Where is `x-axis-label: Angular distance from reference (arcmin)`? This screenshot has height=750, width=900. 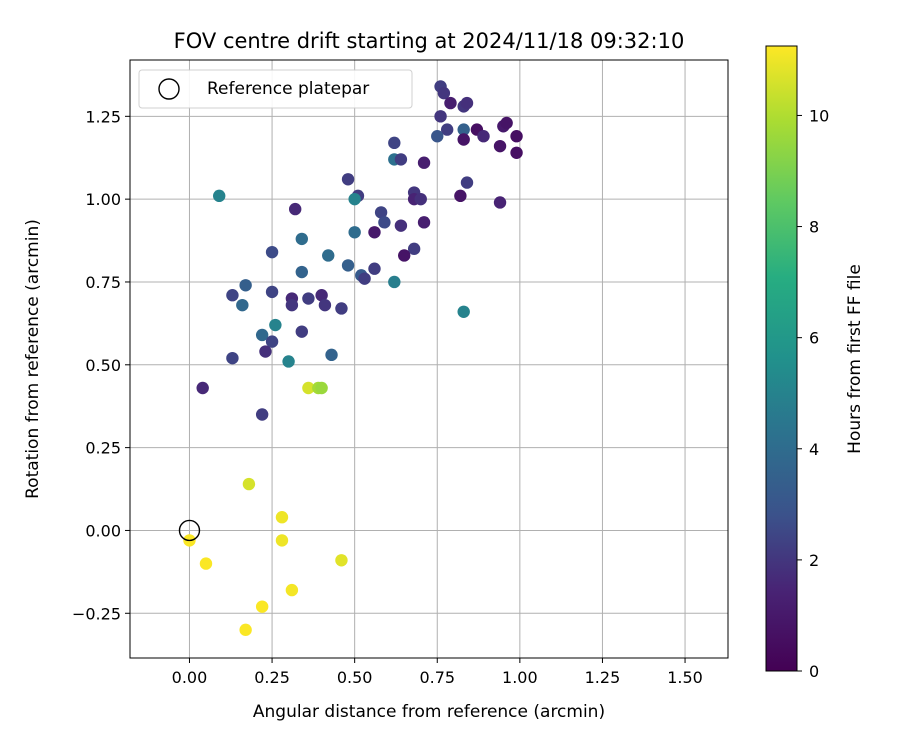 x-axis-label: Angular distance from reference (arcmin) is located at coordinates (429, 712).